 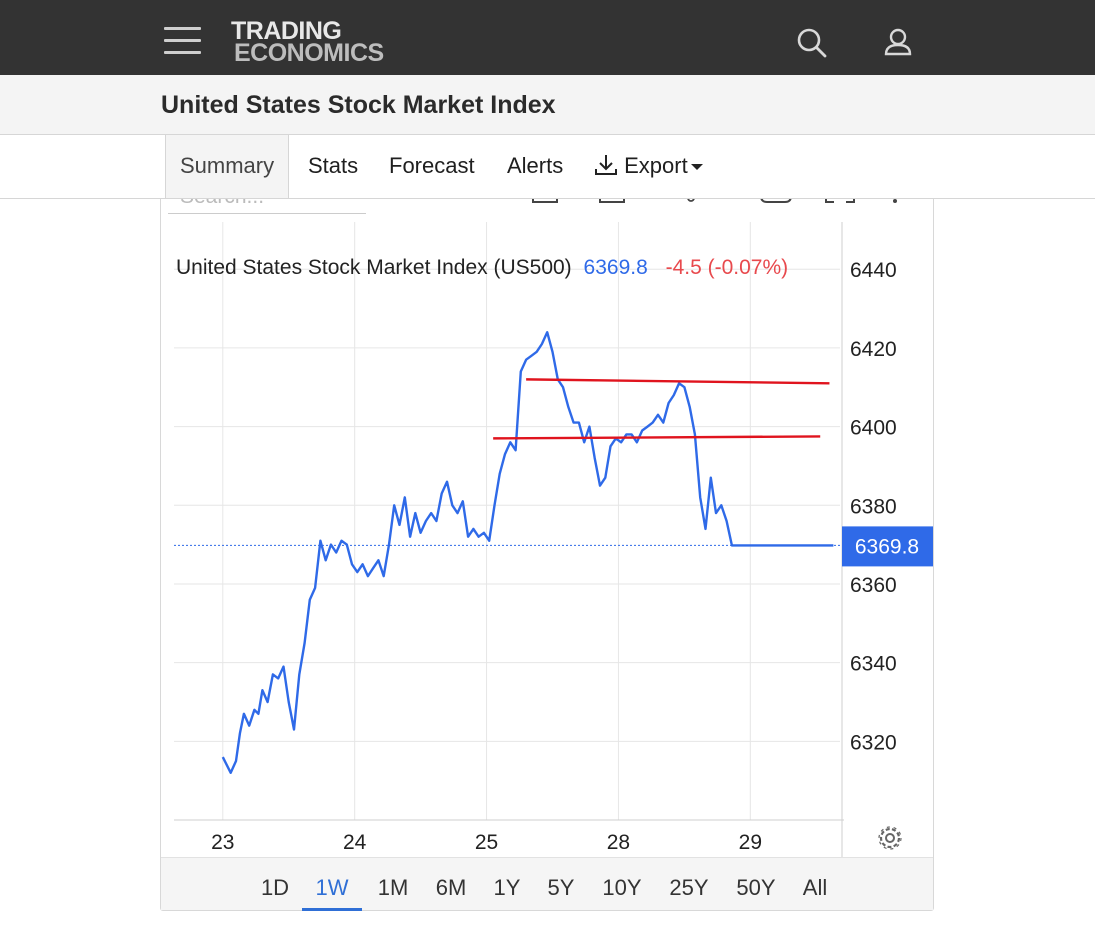 I want to click on range-button-50y: 50Y, so click(x=756, y=887).